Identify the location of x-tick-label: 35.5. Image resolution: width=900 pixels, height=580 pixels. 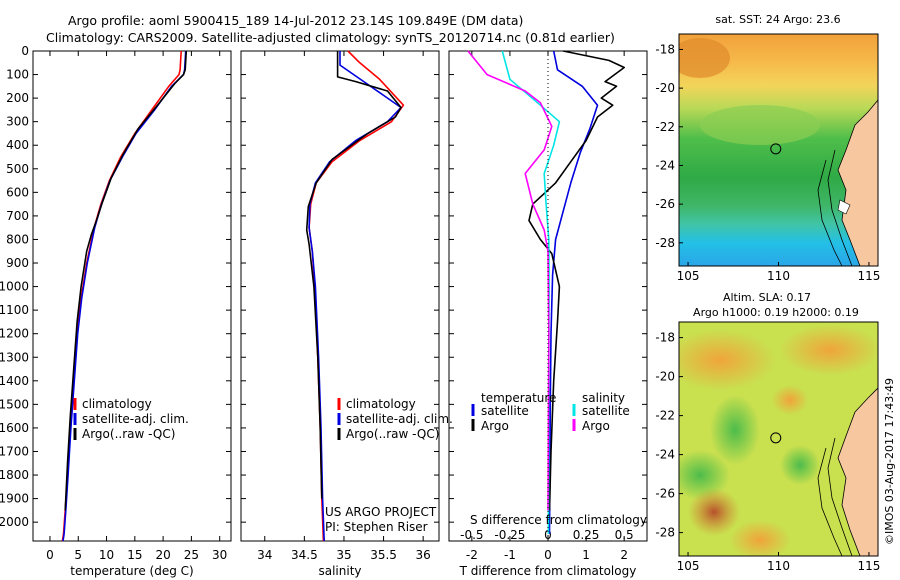
(383, 555).